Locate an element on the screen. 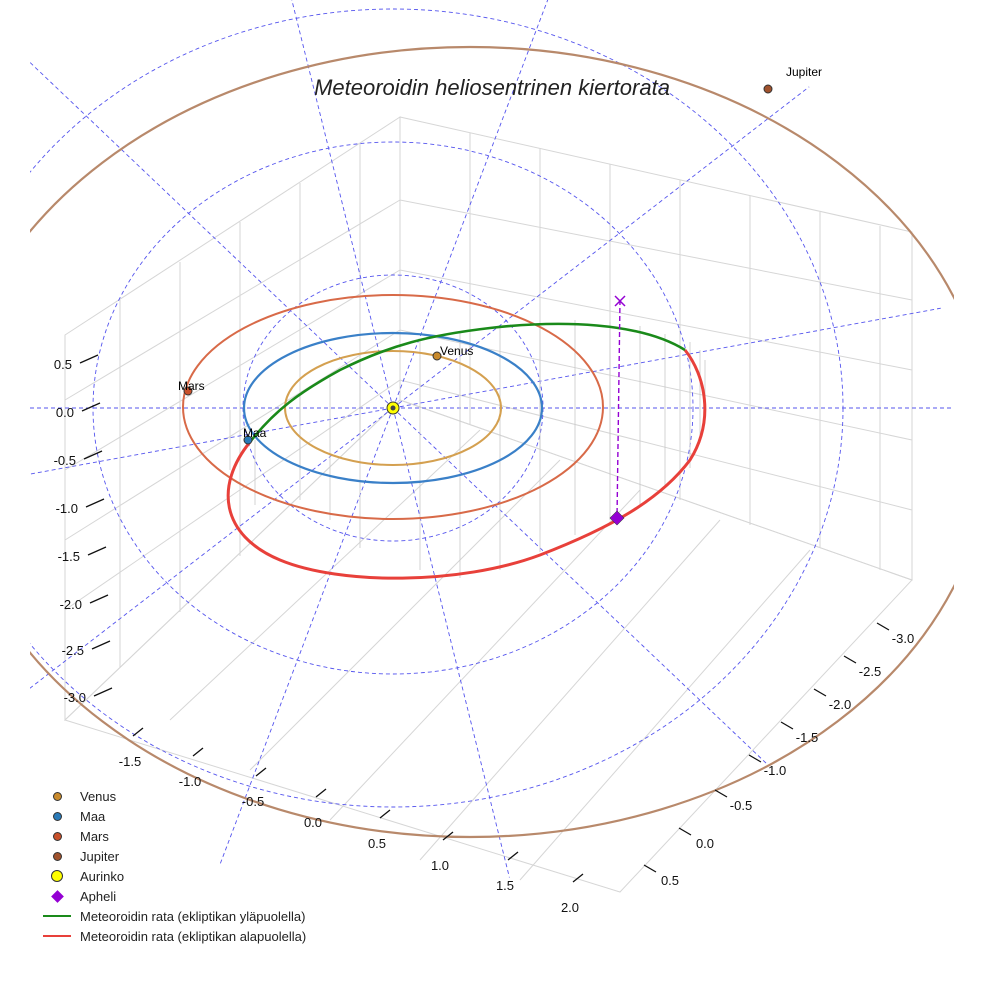 The image size is (984, 984). z-tick-label: -1.5 is located at coordinates (69, 556).